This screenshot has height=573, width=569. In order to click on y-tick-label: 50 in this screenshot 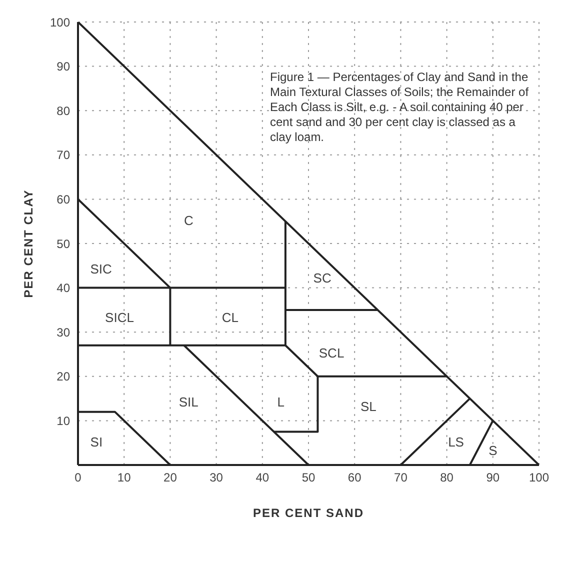, I will do `click(63, 243)`.